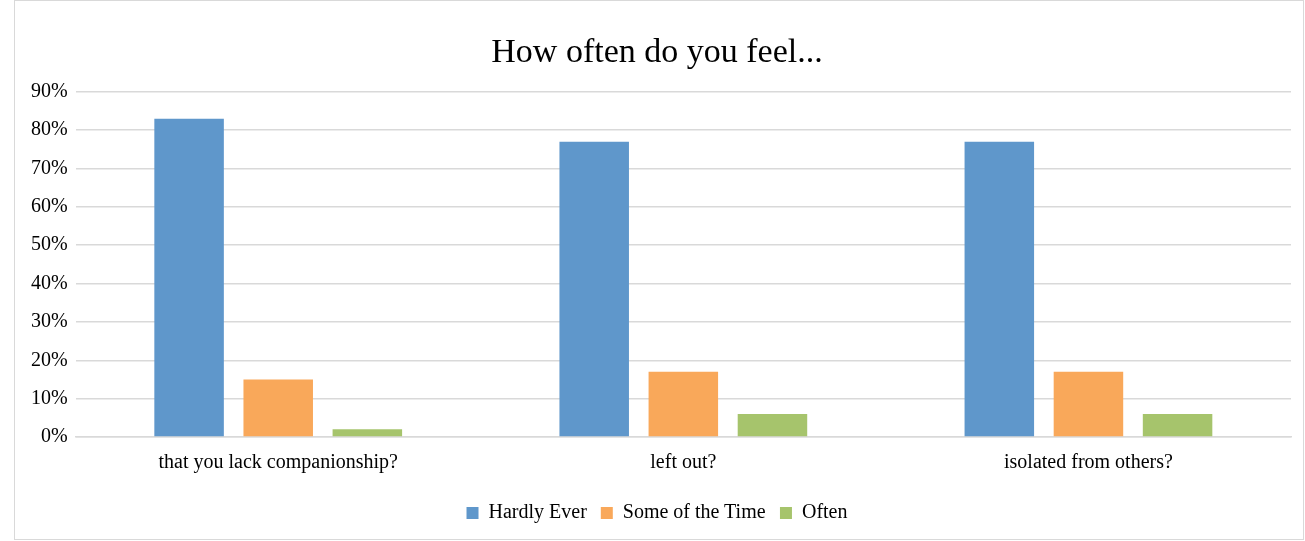  What do you see at coordinates (49, 358) in the screenshot?
I see `y-tick-label: 20%` at bounding box center [49, 358].